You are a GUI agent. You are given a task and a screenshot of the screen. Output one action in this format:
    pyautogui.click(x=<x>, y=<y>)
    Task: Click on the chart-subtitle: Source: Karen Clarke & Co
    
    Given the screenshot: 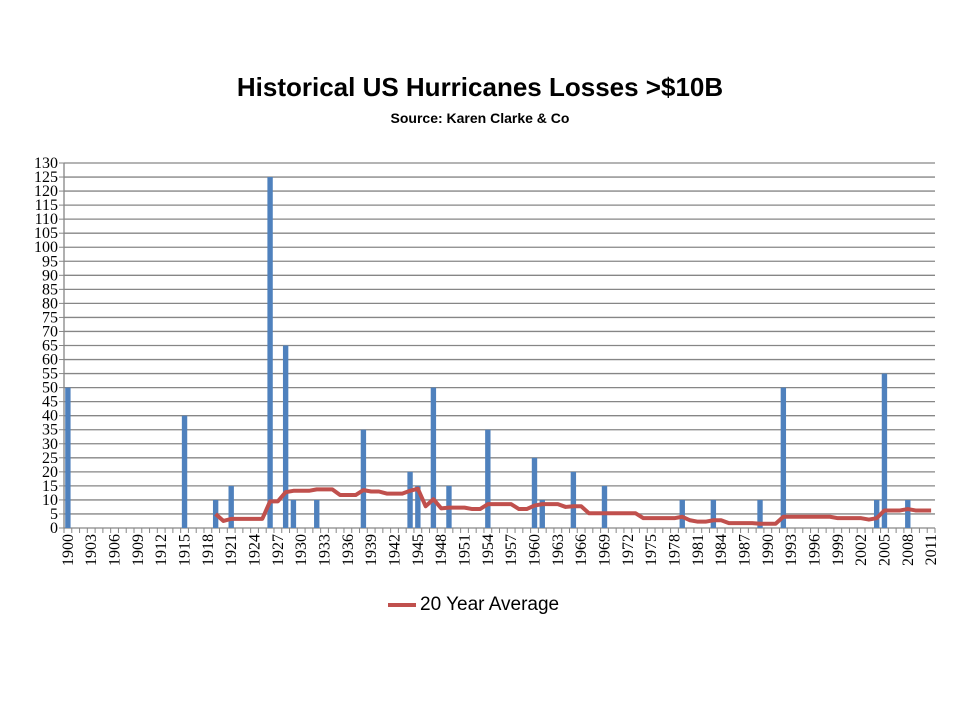 What is the action you would take?
    pyautogui.click(x=480, y=118)
    